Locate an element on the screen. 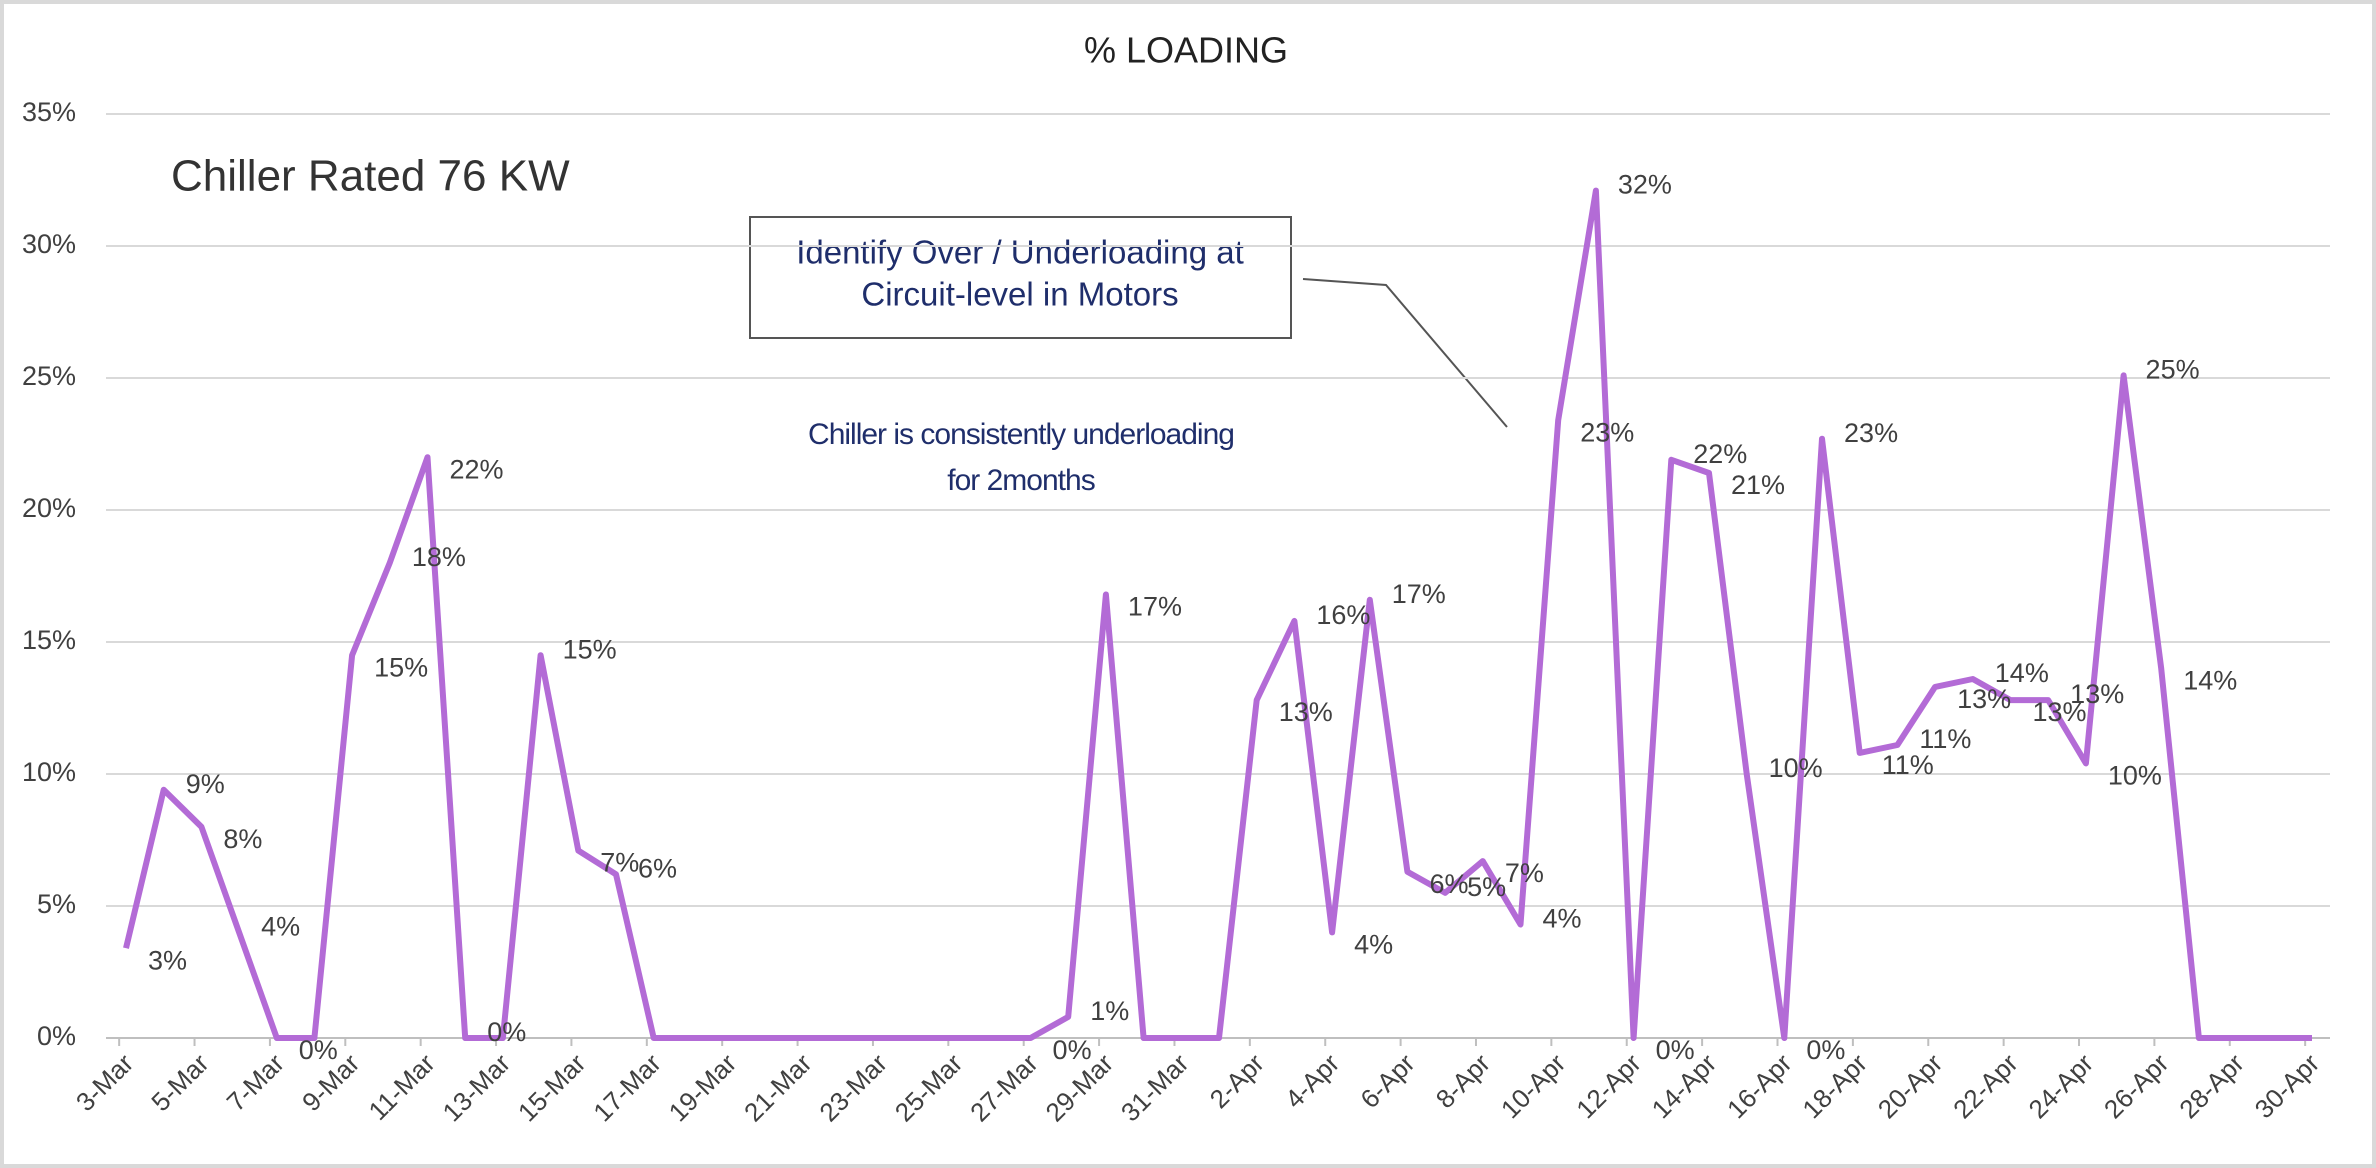 This screenshot has height=1168, width=2376. data-label: 1% is located at coordinates (1109, 1011).